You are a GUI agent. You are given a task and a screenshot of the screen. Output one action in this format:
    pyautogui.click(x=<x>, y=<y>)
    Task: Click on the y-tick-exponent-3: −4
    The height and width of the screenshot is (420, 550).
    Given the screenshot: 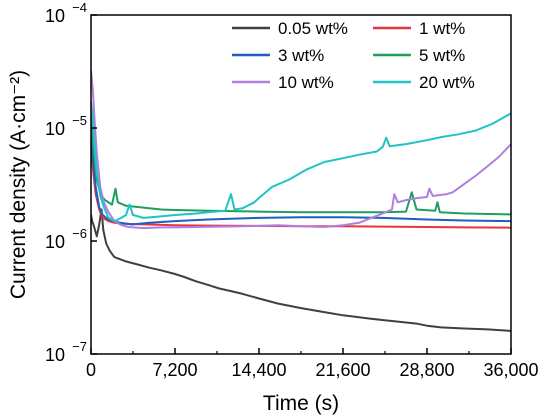 What is the action you would take?
    pyautogui.click(x=79, y=7)
    